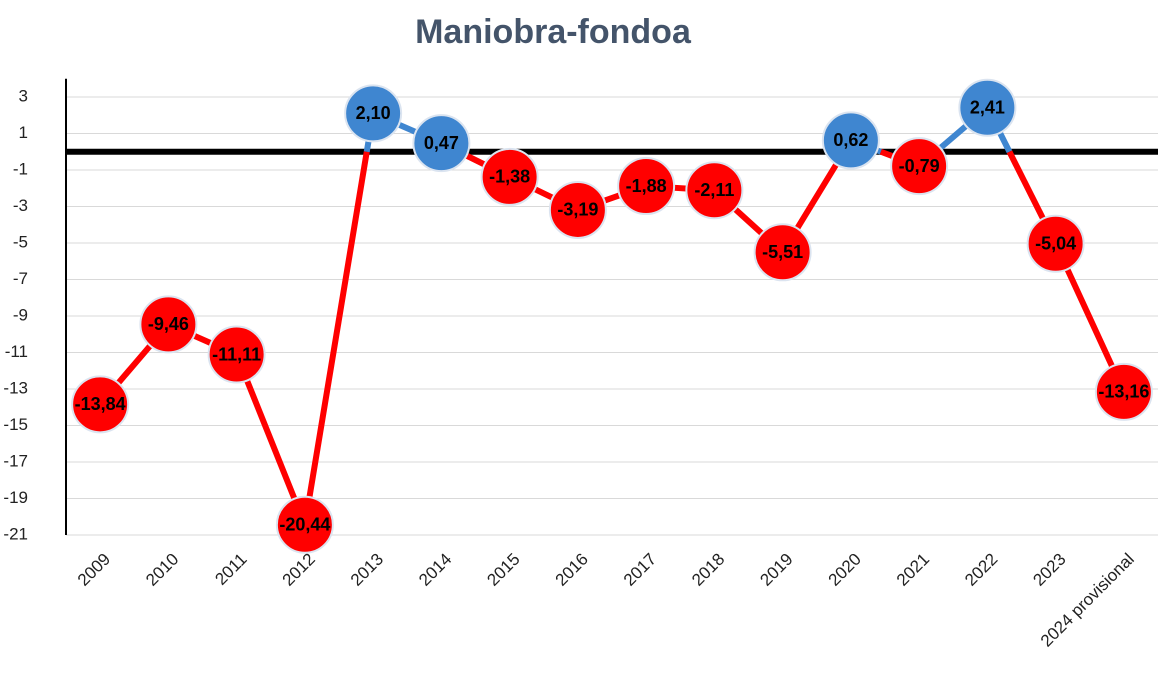 The width and height of the screenshot is (1158, 683). I want to click on data-label: 0,47, so click(441, 143).